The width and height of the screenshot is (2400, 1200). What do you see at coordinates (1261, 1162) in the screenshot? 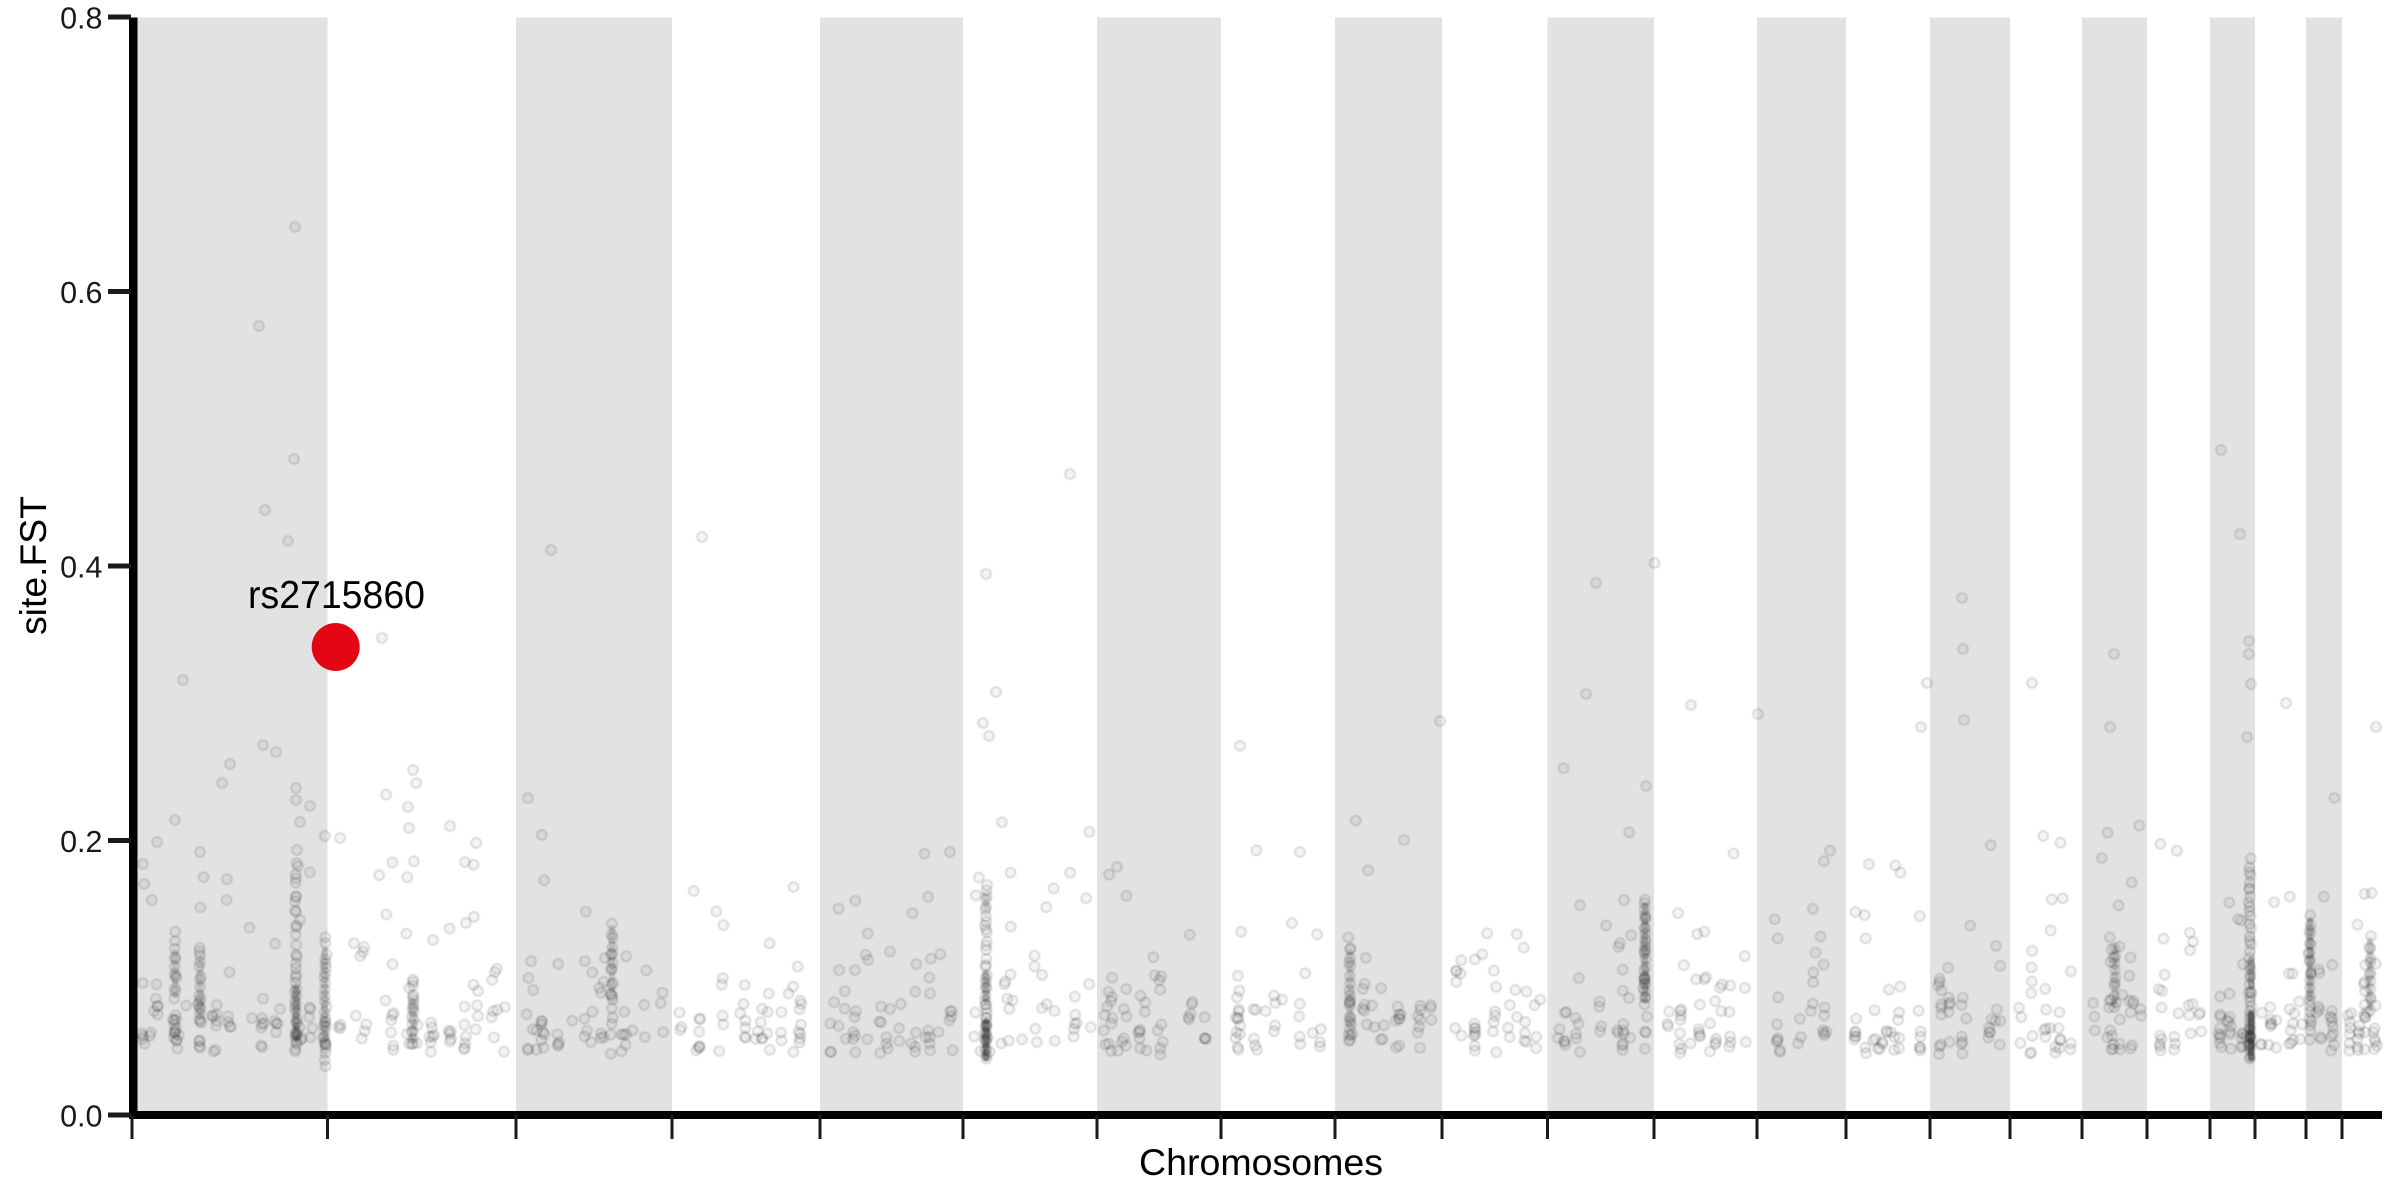
I see `svg-text: Chromosomes` at bounding box center [1261, 1162].